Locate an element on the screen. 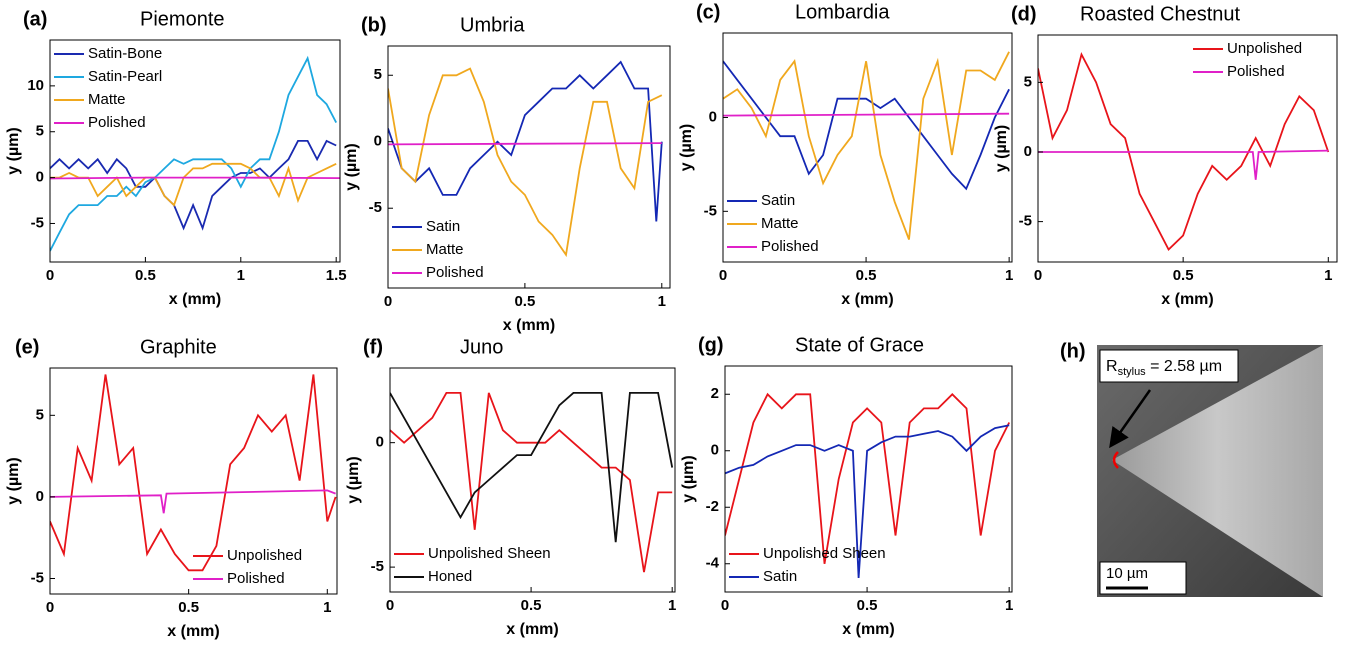 Image resolution: width=1355 pixels, height=651 pixels. annotation-box is located at coordinates (1169, 366).